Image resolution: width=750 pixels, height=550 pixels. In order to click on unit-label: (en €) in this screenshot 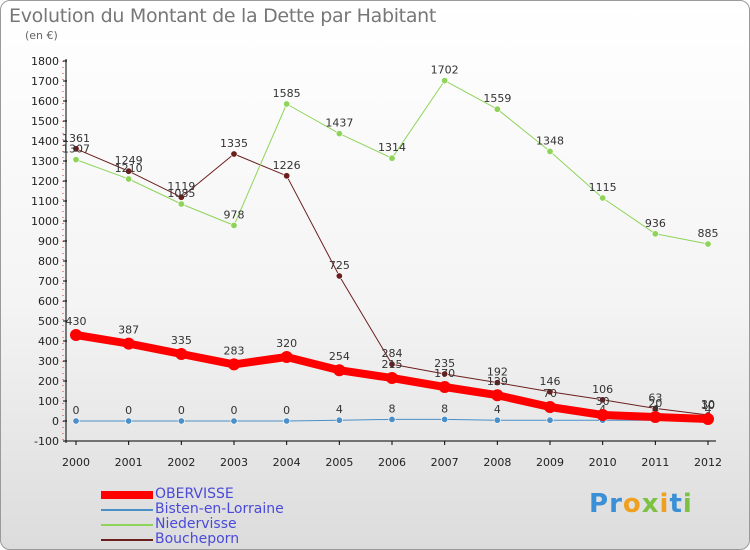, I will do `click(41, 35)`.